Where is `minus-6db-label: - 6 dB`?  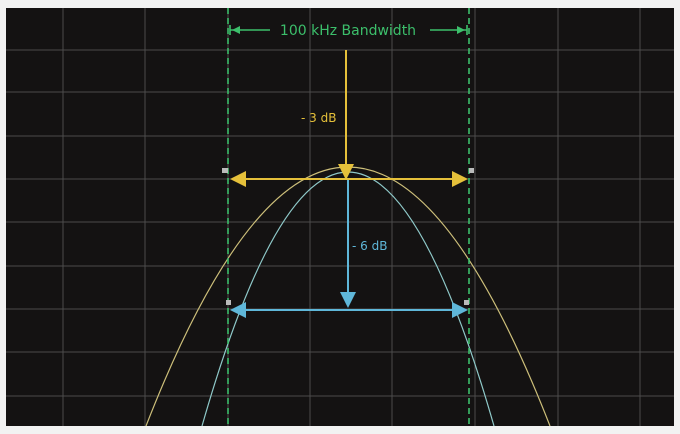 minus-6db-label: - 6 dB is located at coordinates (369, 246).